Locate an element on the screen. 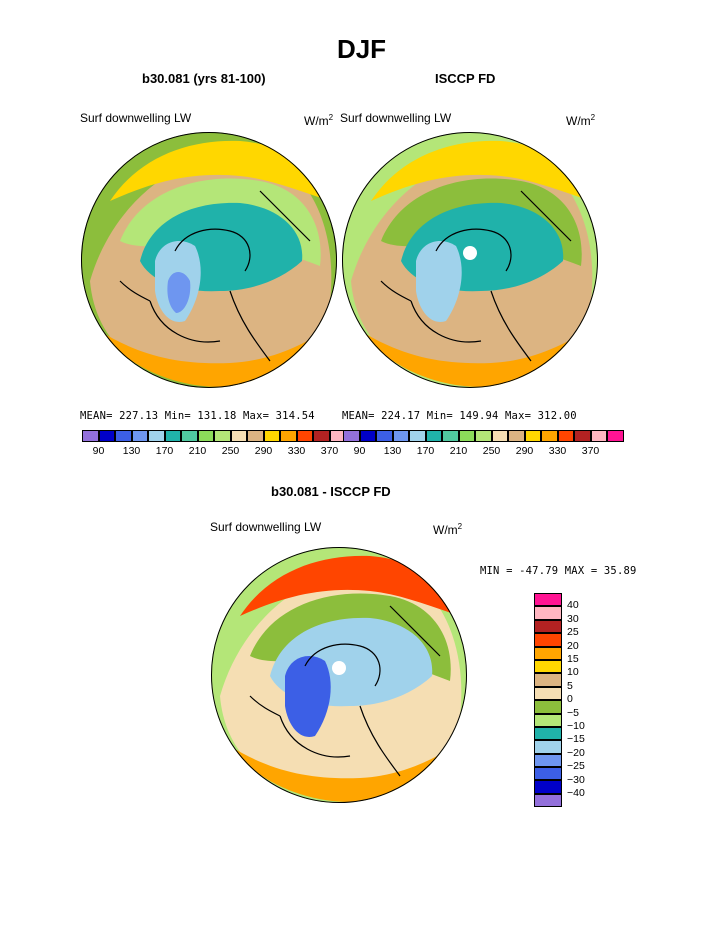  panel2-colorbar-tick-label: 330 is located at coordinates (557, 451).